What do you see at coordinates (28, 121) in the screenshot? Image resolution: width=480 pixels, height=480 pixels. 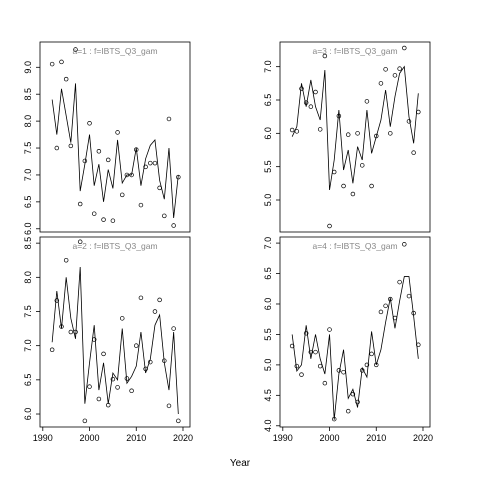 I see `y-tick-label: 8.0` at bounding box center [28, 121].